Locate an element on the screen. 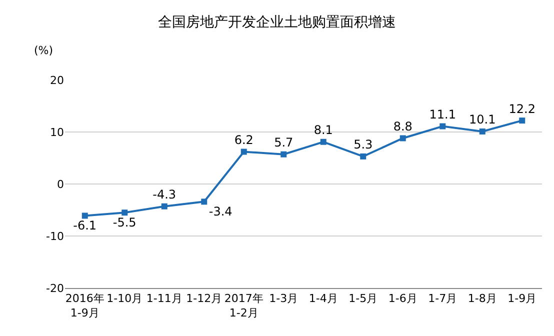  x-tick-label: 1-9月 is located at coordinates (522, 299).